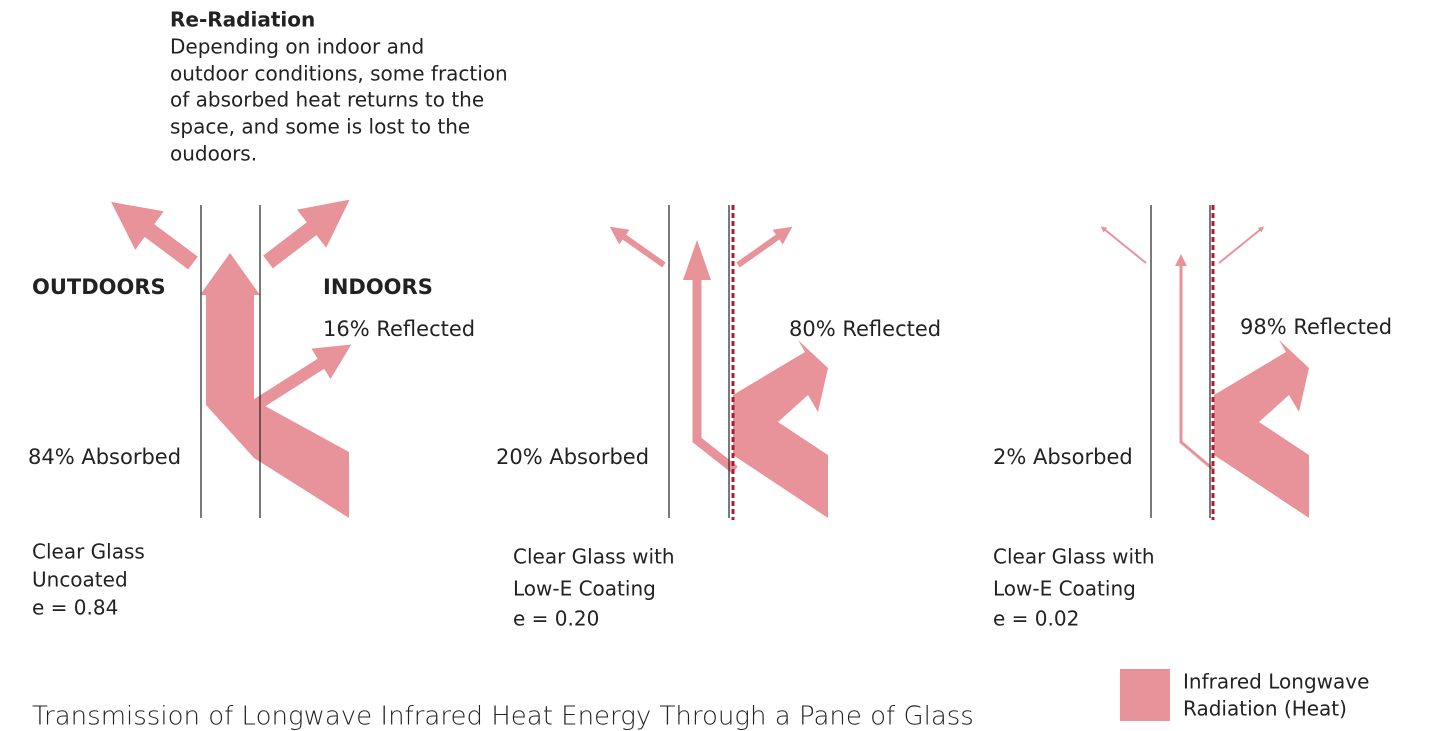 The width and height of the screenshot is (1435, 731). Describe the element at coordinates (320, 127) in the screenshot. I see `re-radiation-text: space, and some is lost to the` at that location.